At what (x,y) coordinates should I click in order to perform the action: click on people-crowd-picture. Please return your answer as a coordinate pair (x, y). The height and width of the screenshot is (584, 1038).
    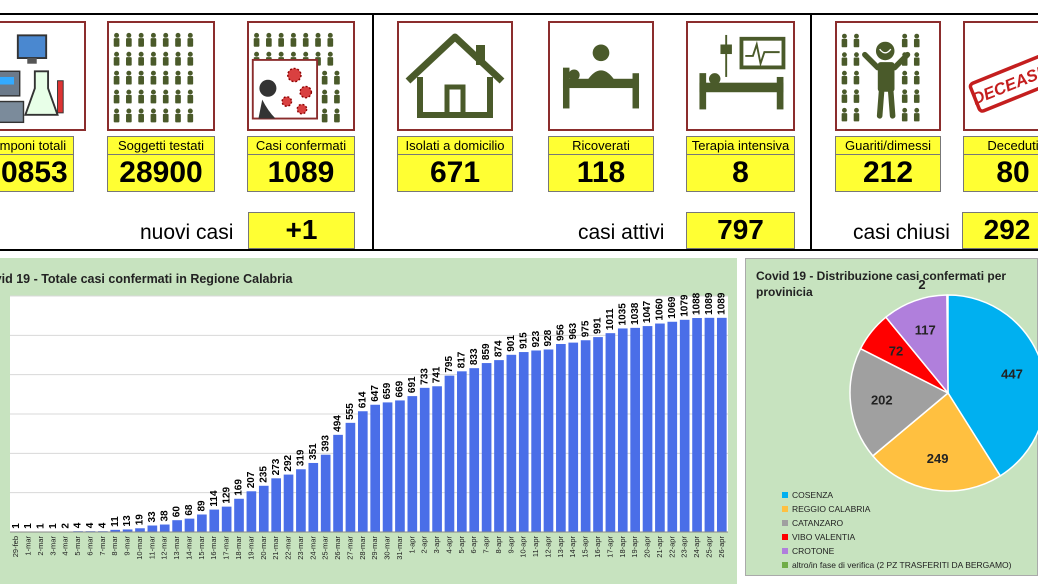
    Looking at the image, I should click on (161, 76).